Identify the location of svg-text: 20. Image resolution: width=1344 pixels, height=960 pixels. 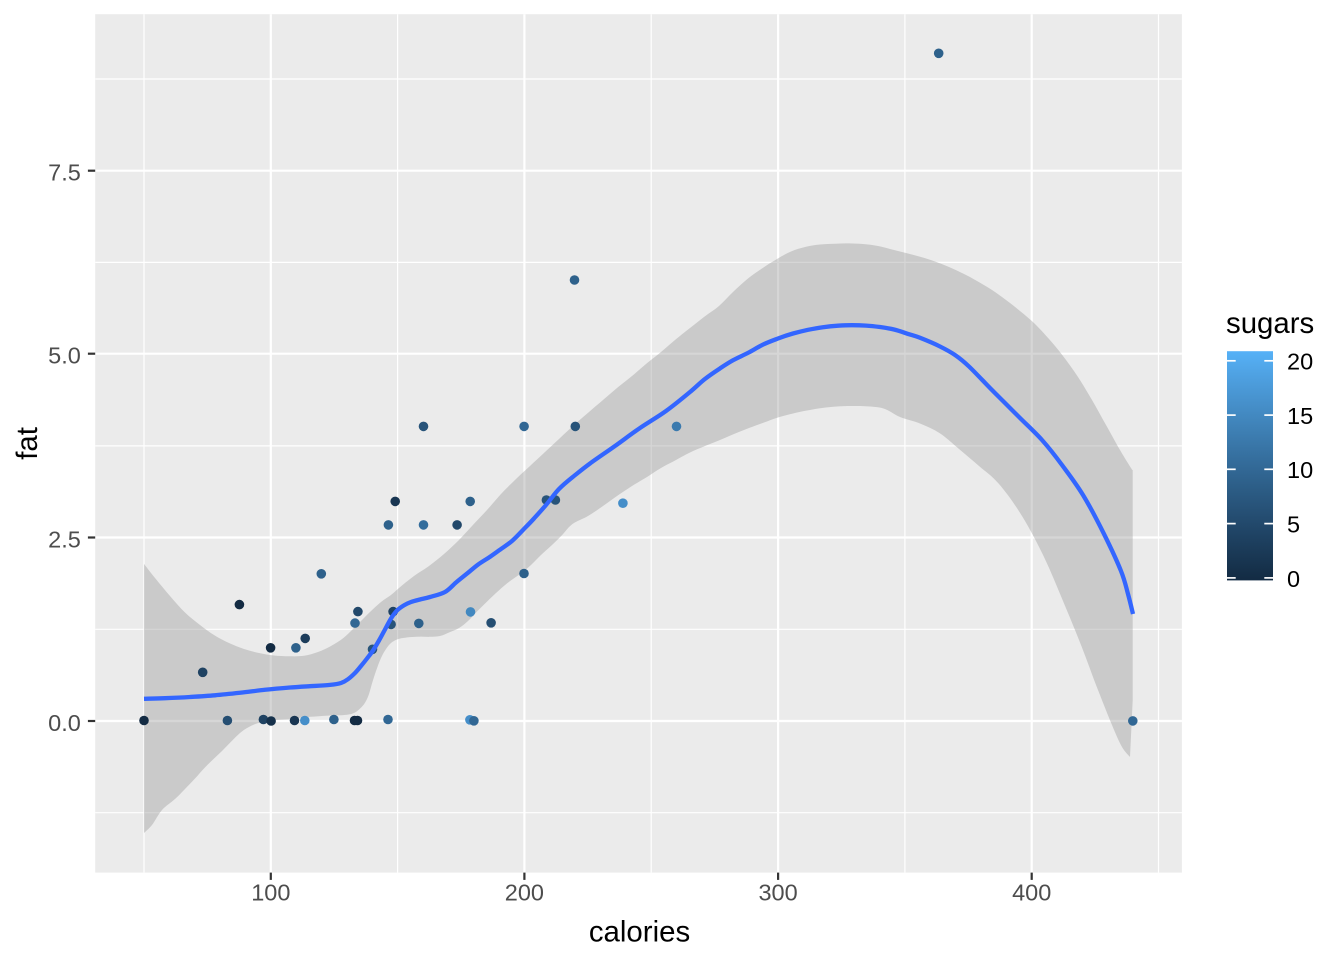
(1300, 362).